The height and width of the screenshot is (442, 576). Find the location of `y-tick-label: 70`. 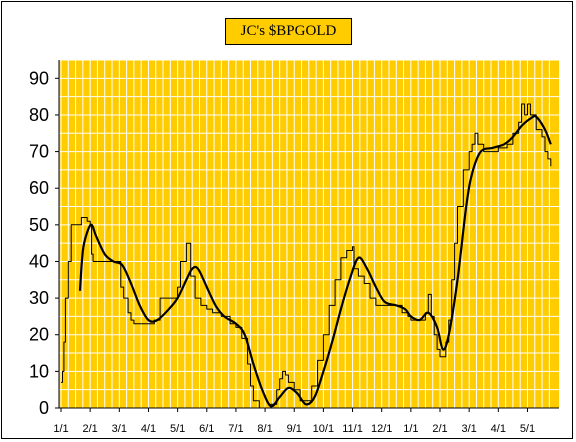

y-tick-label: 70 is located at coordinates (39, 152).